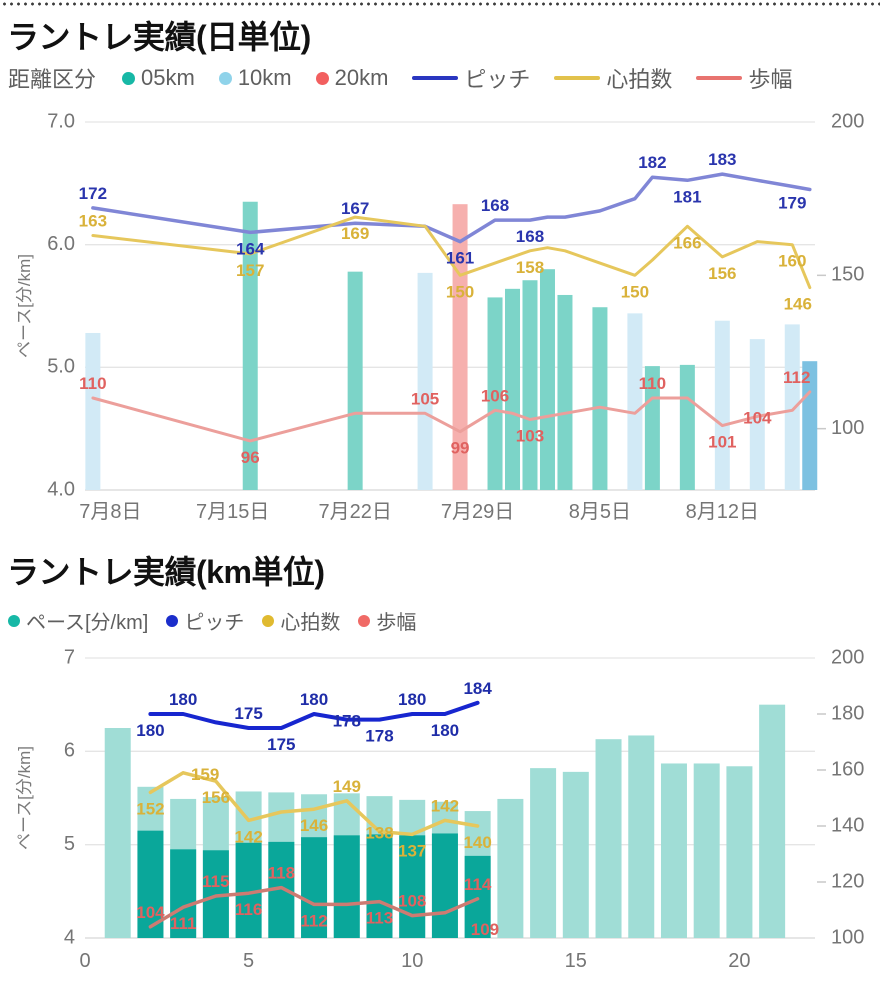  I want to click on y-left-tick: 5, so click(69, 844).